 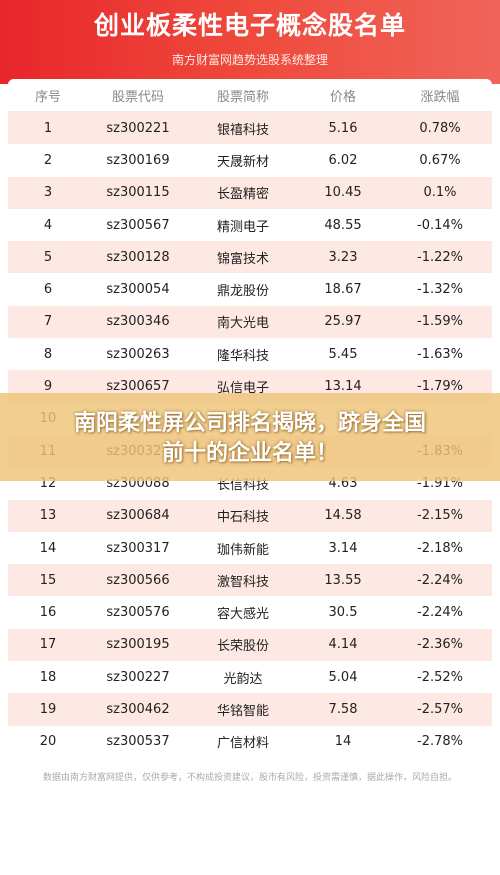 What do you see at coordinates (138, 322) in the screenshot?
I see `cell-code: sz300346` at bounding box center [138, 322].